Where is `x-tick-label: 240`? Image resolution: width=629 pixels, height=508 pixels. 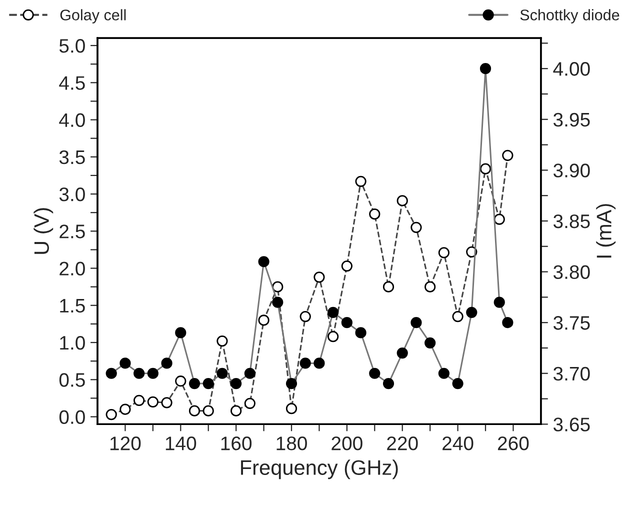 x-tick-label: 240 is located at coordinates (458, 443).